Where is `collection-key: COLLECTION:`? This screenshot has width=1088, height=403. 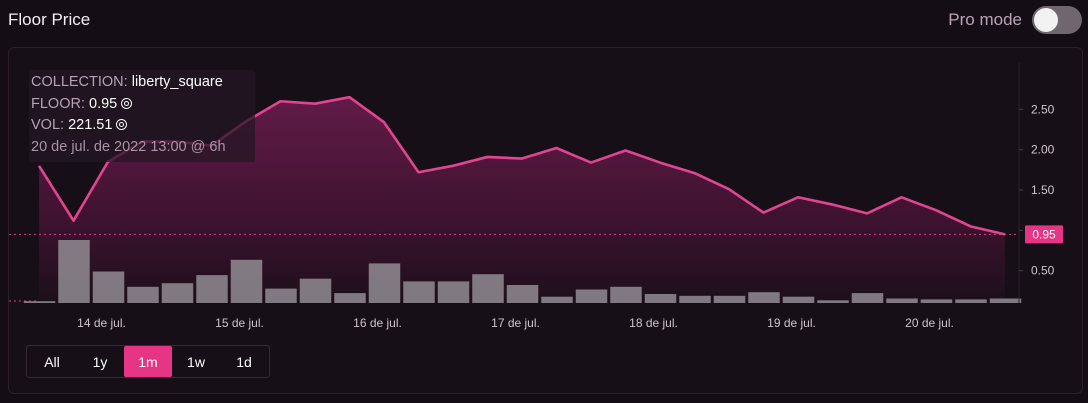
collection-key: COLLECTION: is located at coordinates (79, 82).